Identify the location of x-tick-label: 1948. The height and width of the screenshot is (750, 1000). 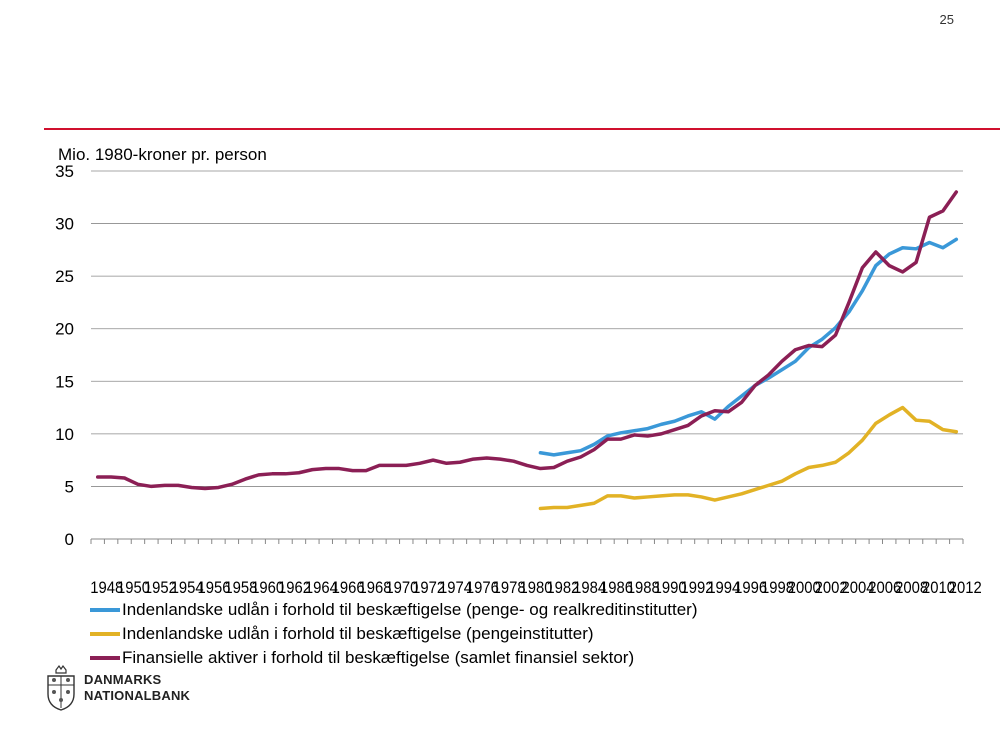
(106, 587).